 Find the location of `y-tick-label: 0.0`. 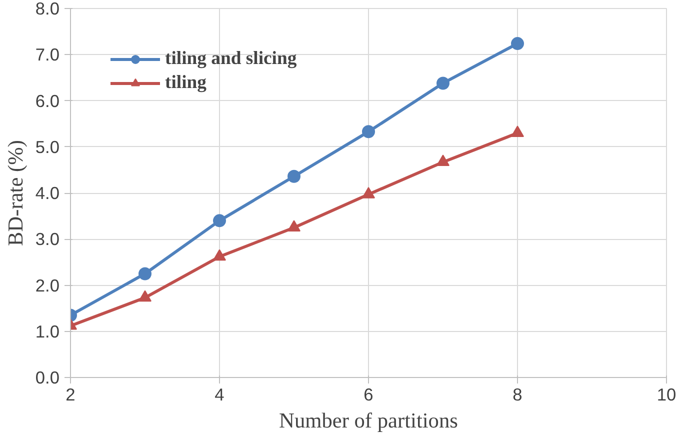

y-tick-label: 0.0 is located at coordinates (47, 378).